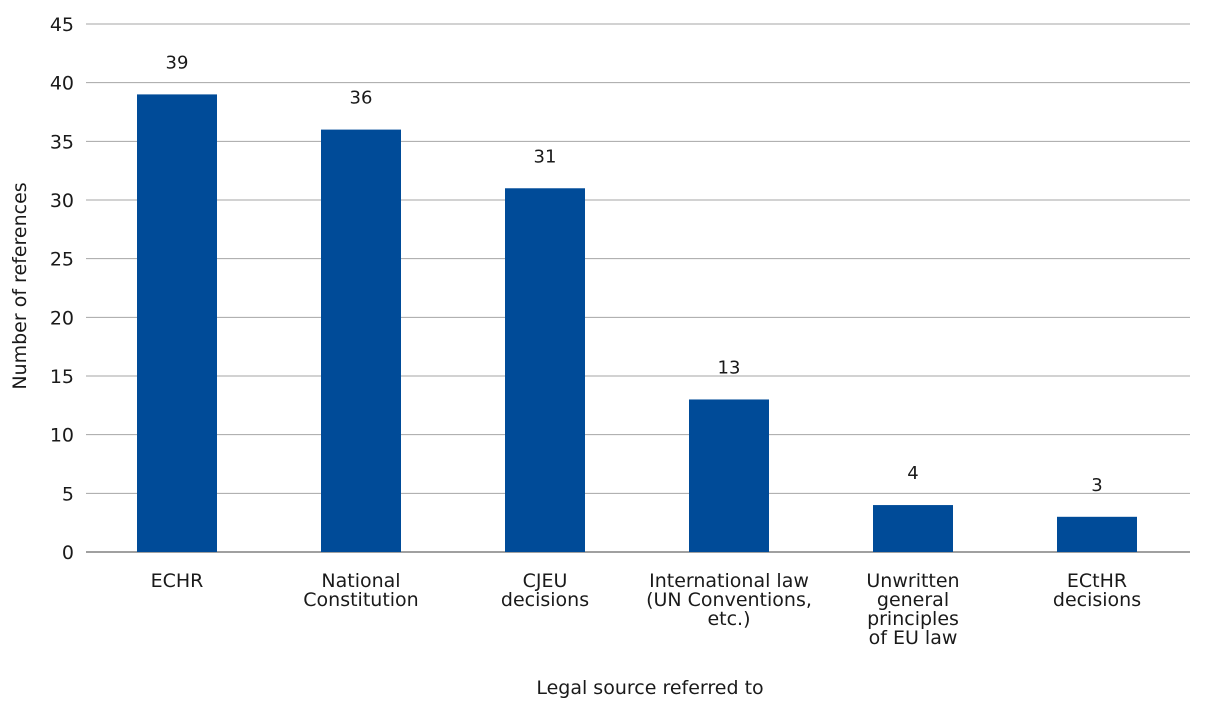 This screenshot has height=725, width=1214. I want to click on y-tick-label: 20, so click(62, 318).